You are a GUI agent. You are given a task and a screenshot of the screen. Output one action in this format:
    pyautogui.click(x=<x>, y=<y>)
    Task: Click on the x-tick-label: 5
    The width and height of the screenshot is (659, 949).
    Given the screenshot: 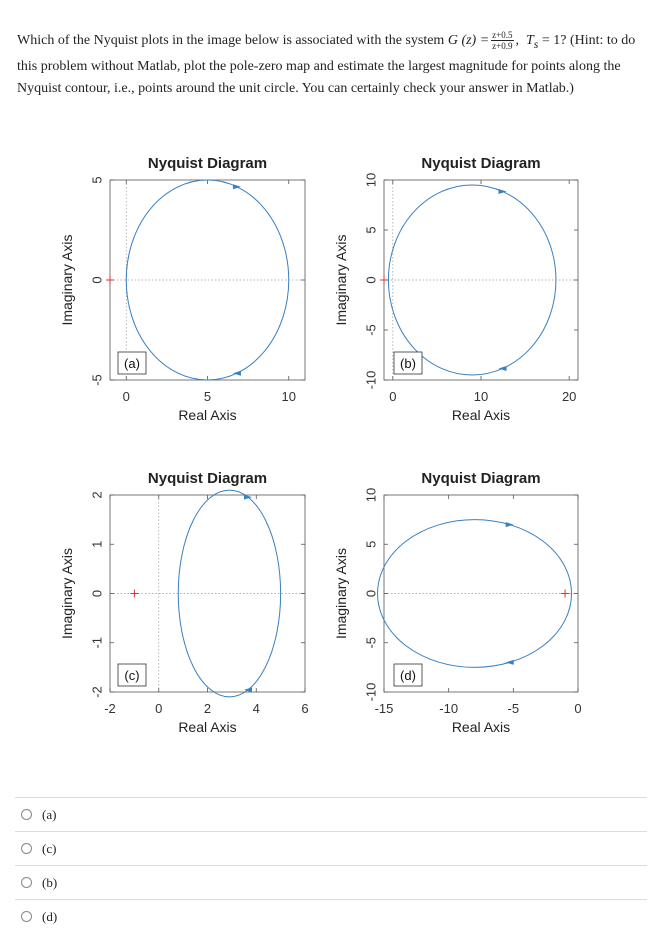 What is the action you would take?
    pyautogui.click(x=207, y=396)
    